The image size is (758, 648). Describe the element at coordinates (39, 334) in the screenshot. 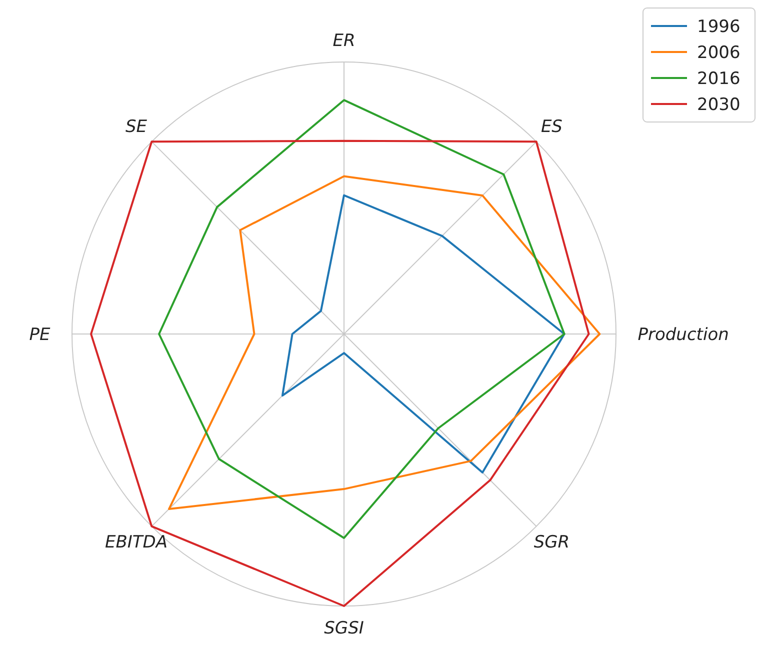

I see `spoke-label: PE` at that location.